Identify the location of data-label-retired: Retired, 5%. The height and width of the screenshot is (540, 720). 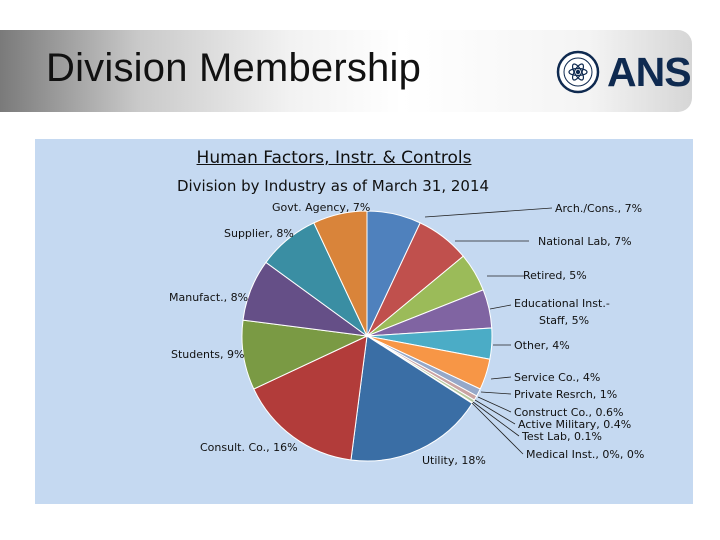
(555, 275).